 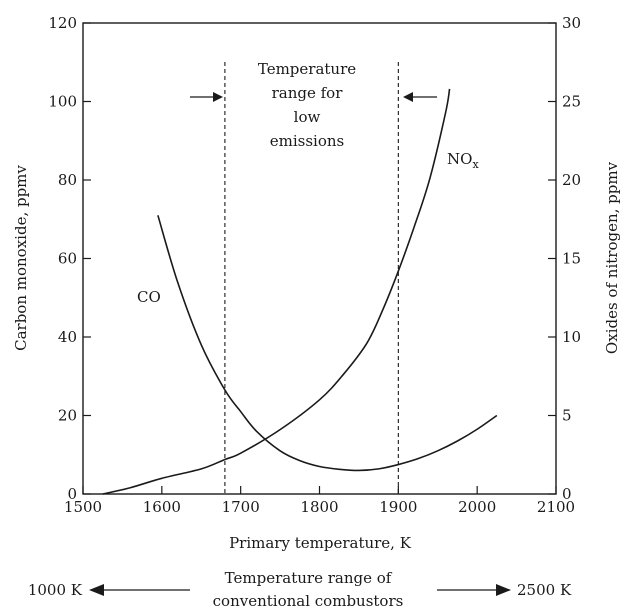 I want to click on right-y-tick-label: 15, so click(x=571, y=259).